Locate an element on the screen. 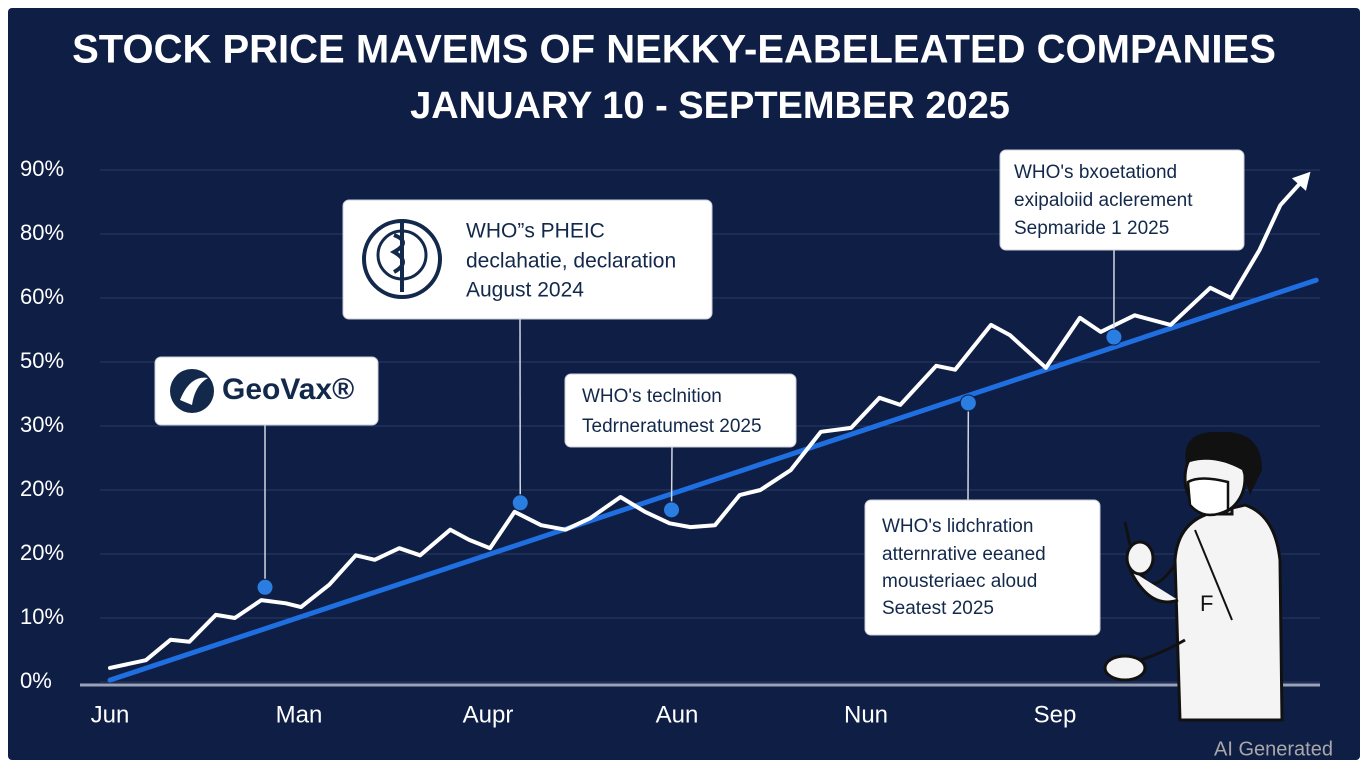 Image resolution: width=1368 pixels, height=768 pixels. y-tick-label: 10% is located at coordinates (42, 616).